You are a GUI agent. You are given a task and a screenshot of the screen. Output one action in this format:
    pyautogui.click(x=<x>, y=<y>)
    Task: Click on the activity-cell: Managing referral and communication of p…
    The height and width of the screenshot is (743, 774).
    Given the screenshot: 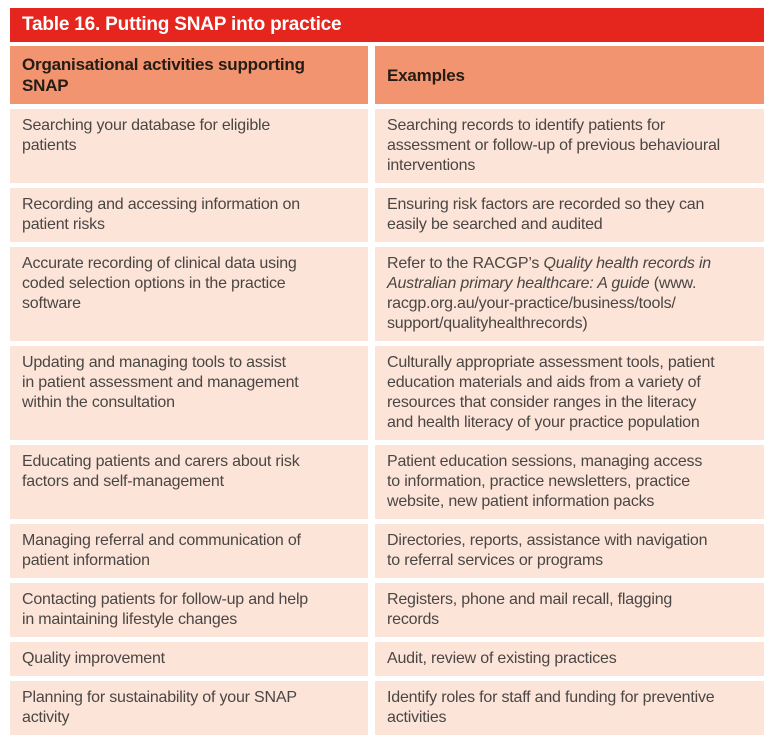 What is the action you would take?
    pyautogui.click(x=189, y=551)
    